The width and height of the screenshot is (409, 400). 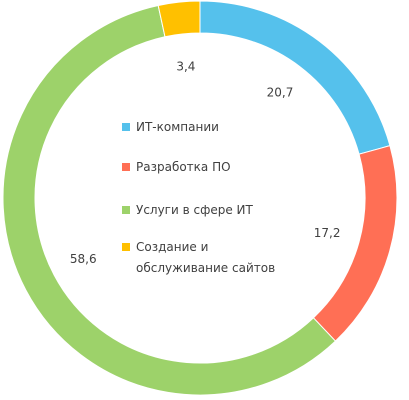 I want to click on legend-label: Создание и обслуживание сайтов, so click(x=206, y=257).